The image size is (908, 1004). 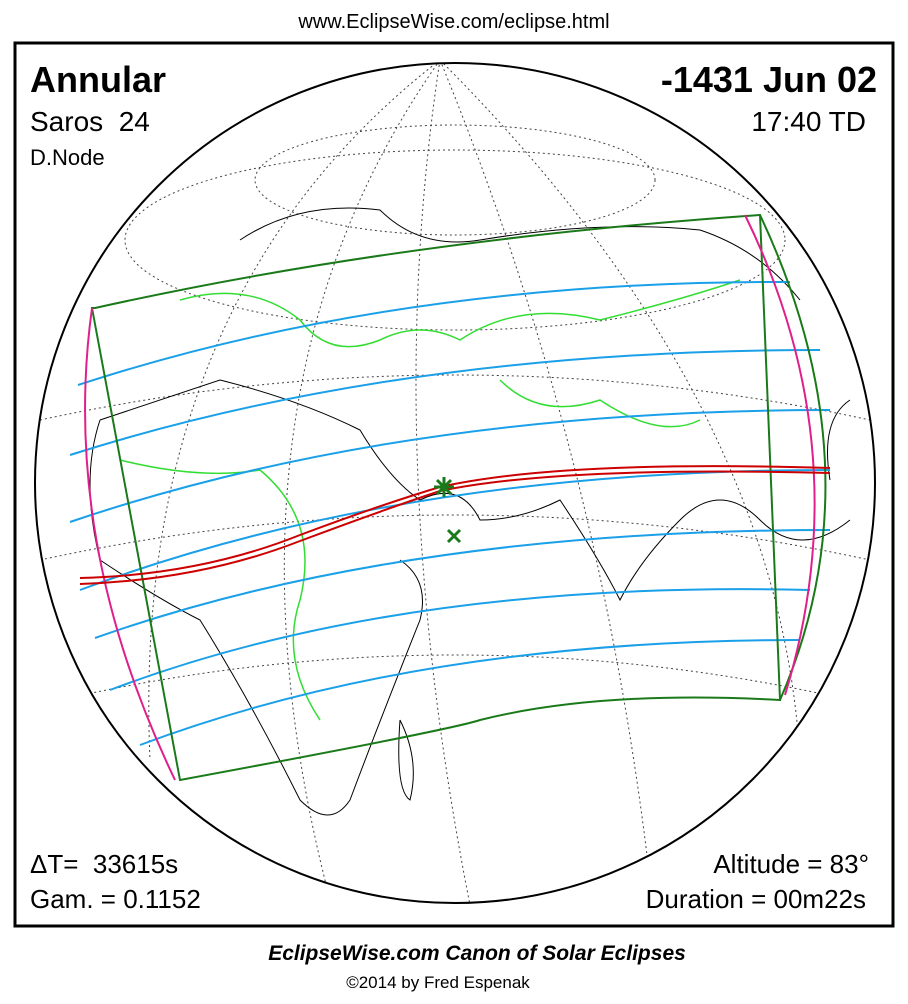 I want to click on saros: Saros 24, so click(x=90, y=121).